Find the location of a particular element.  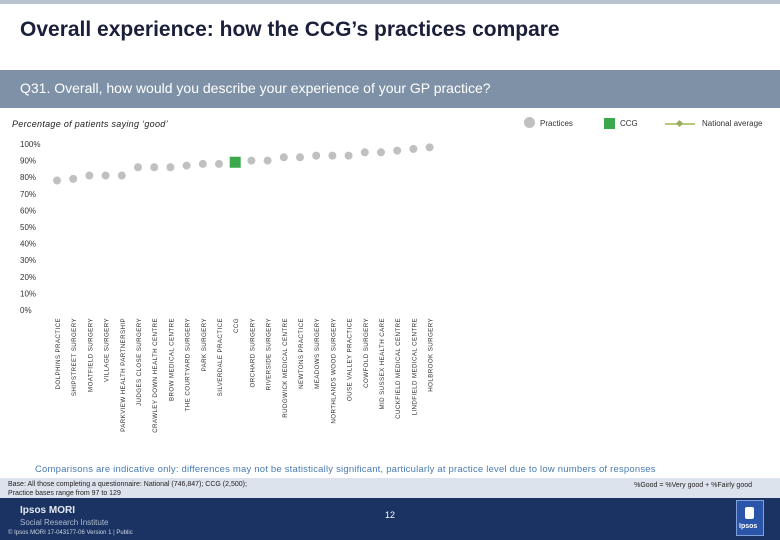

category-label: NEWTONS PRACTICE is located at coordinates (301, 353).